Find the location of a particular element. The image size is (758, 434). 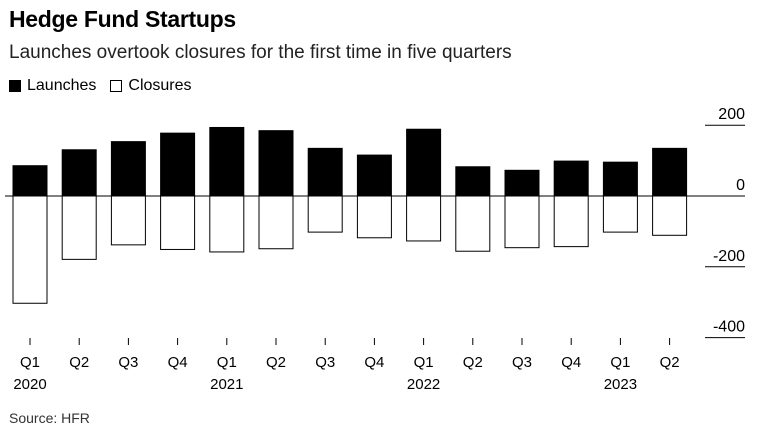

legend-label-closures: Closures is located at coordinates (160, 85).